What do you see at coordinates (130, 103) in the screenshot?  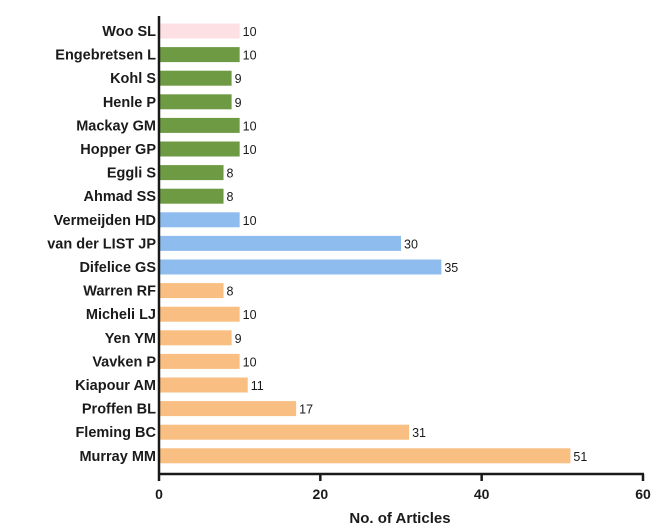 I see `category-label: Henle P` at bounding box center [130, 103].